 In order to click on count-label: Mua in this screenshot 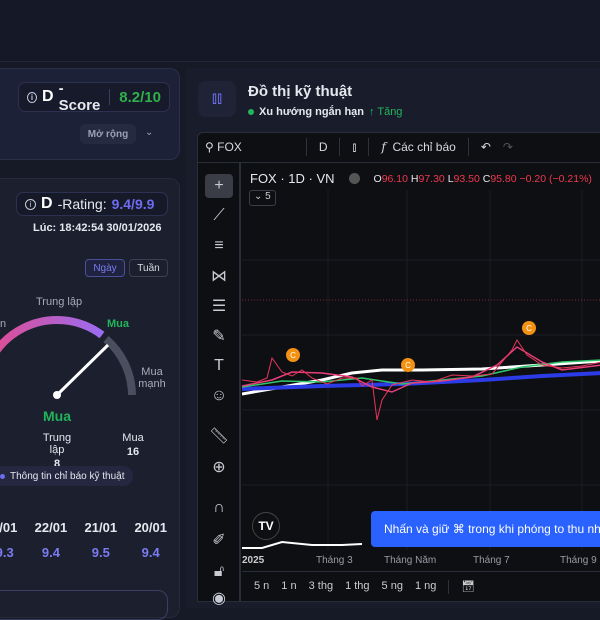, I will do `click(133, 438)`.